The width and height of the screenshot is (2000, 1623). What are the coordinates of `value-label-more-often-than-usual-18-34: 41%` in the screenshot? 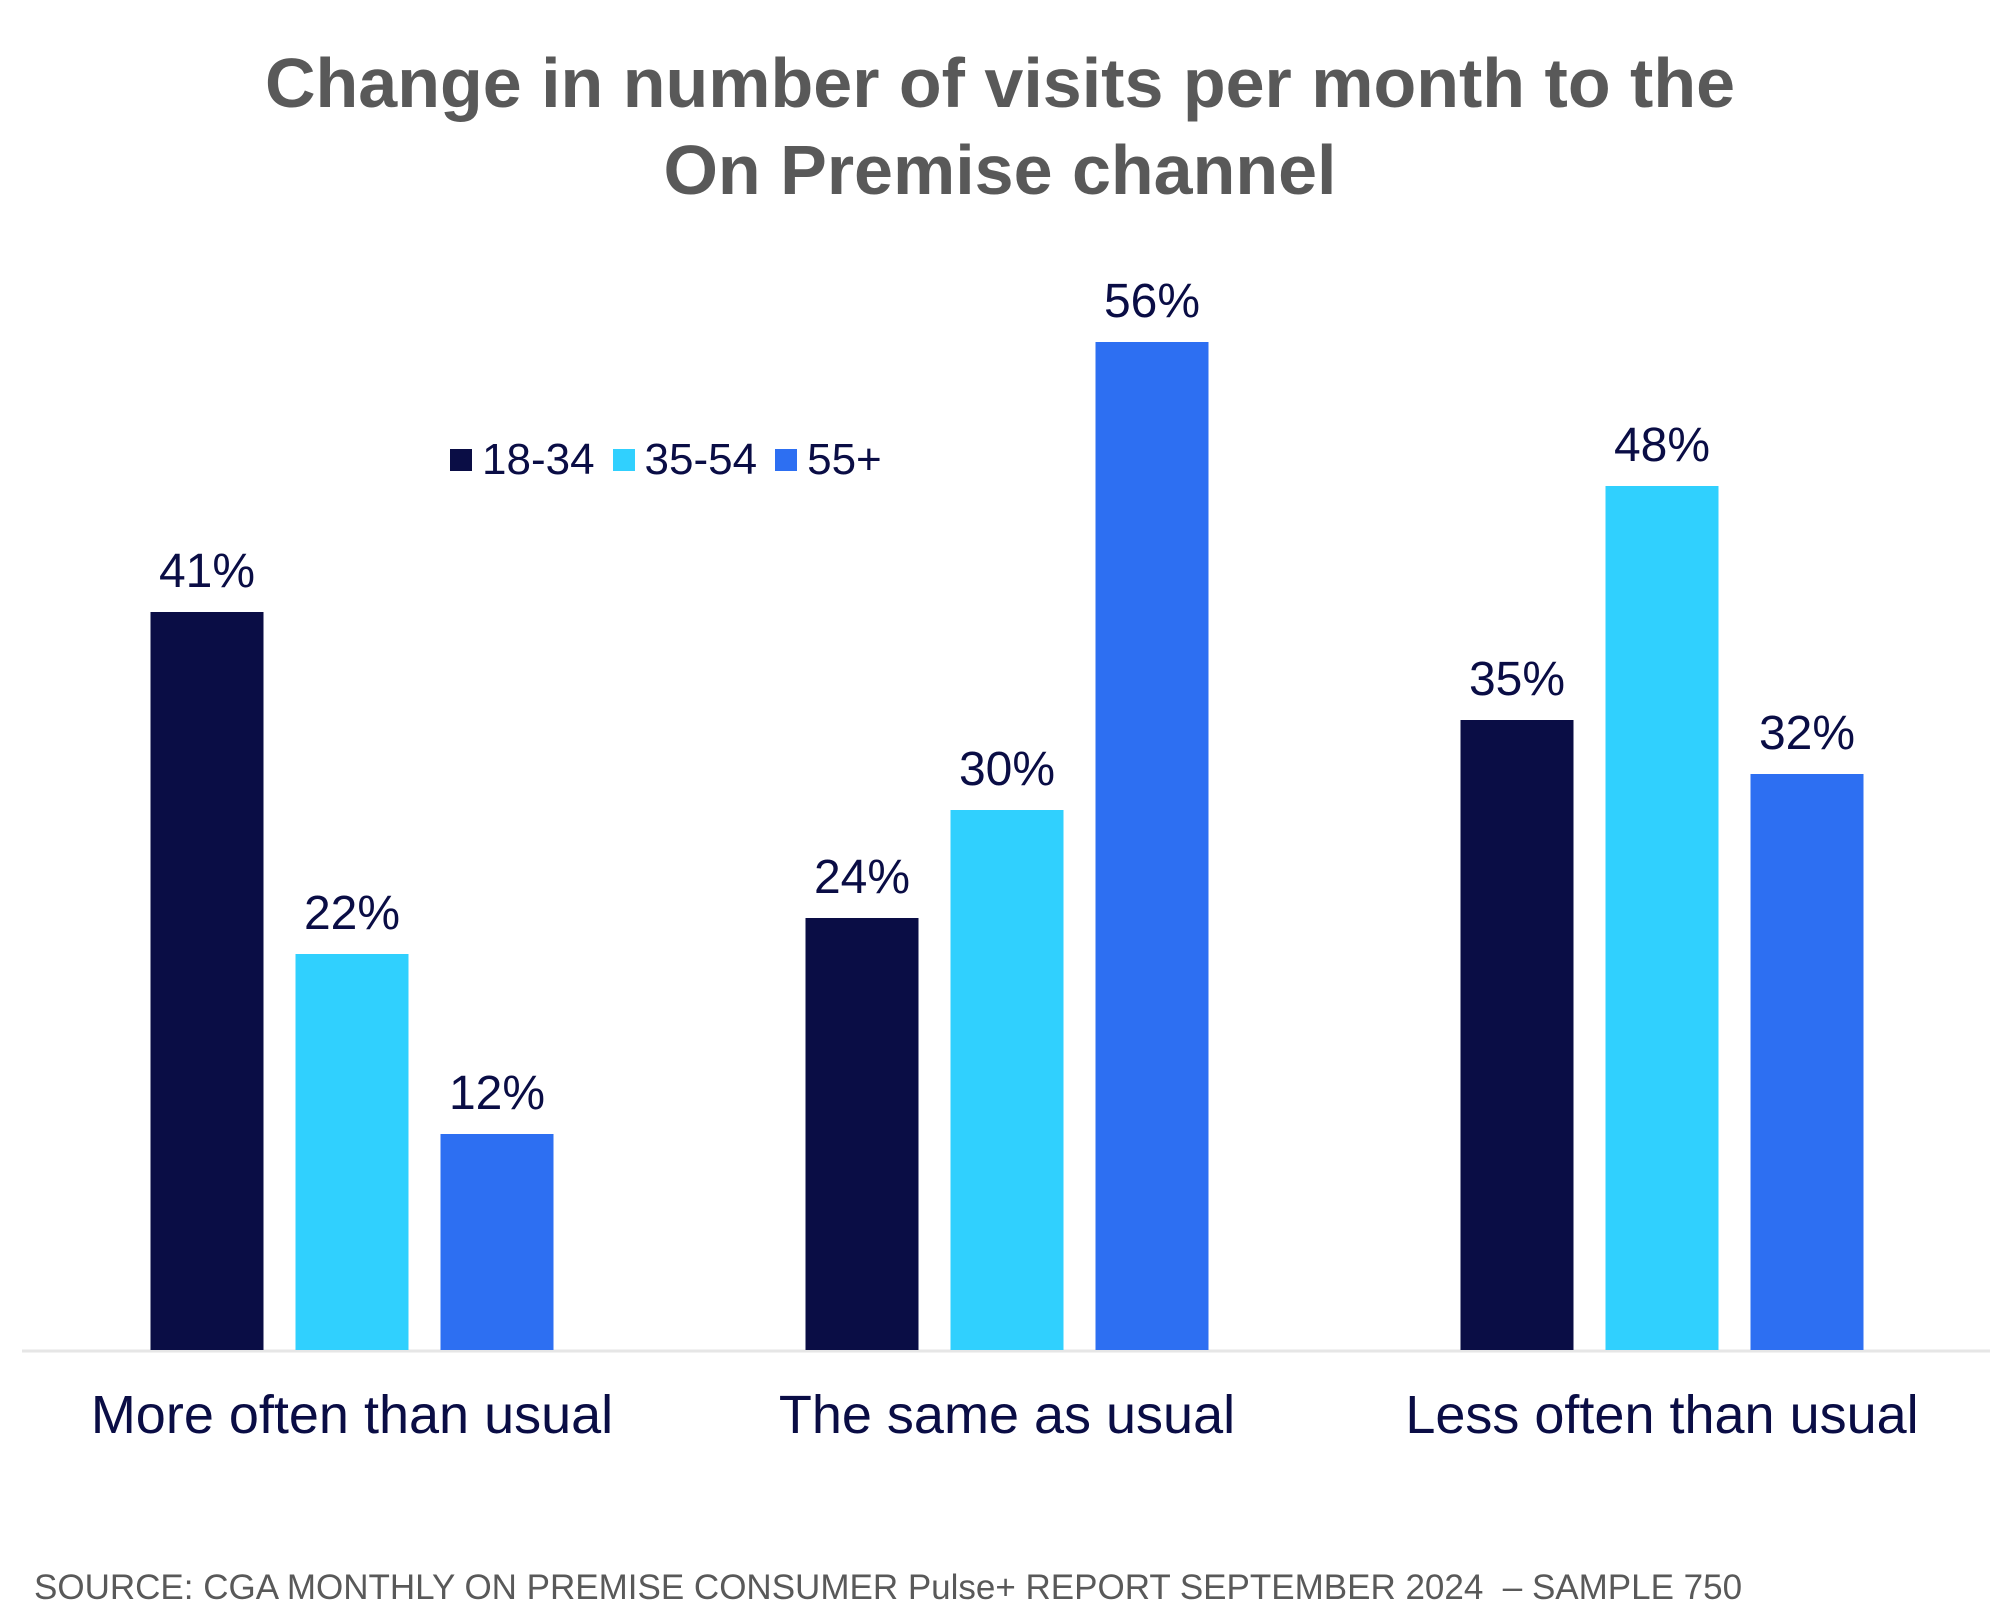 It's located at (207, 571).